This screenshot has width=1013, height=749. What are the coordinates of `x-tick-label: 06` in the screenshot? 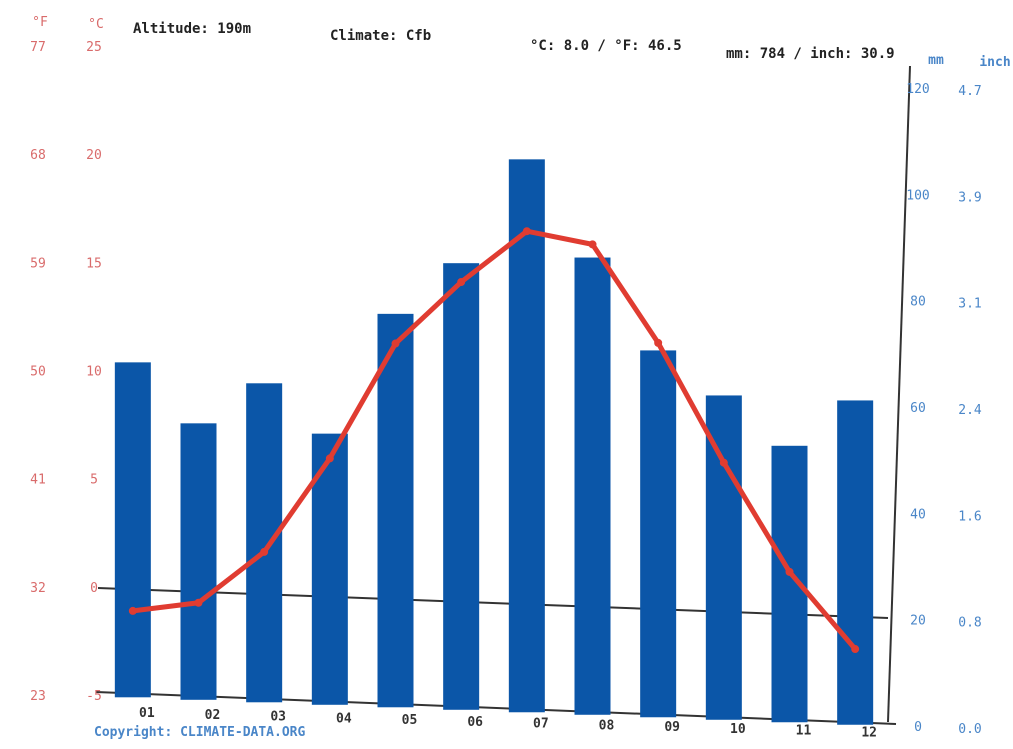 It's located at (475, 722).